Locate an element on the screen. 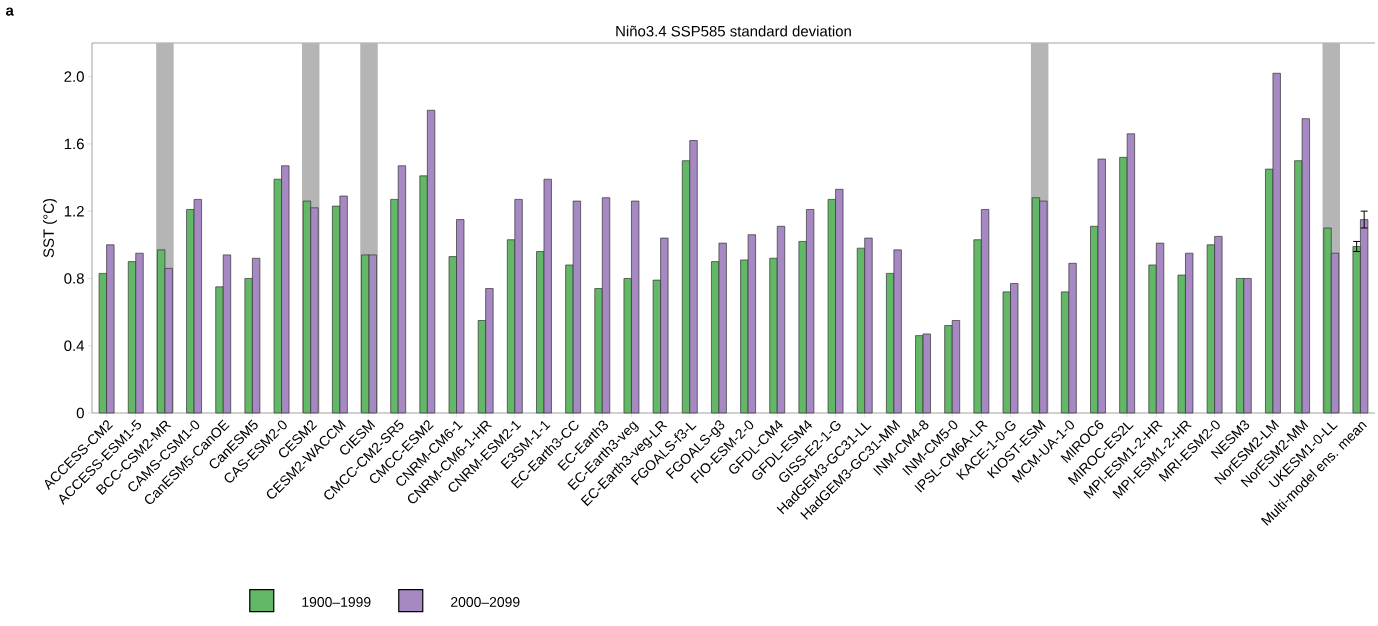  text: a is located at coordinates (9, 11).